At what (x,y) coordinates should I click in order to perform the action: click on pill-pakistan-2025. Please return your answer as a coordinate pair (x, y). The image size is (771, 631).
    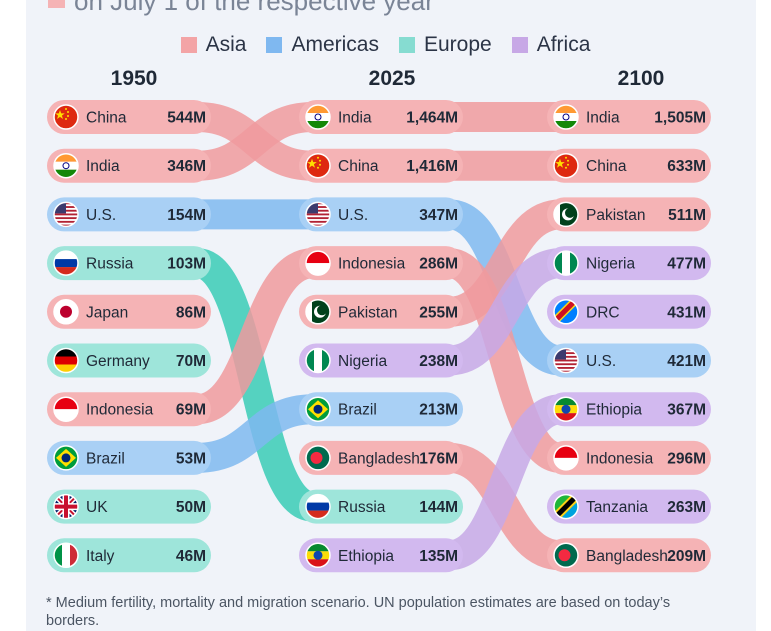
    Looking at the image, I should click on (381, 311).